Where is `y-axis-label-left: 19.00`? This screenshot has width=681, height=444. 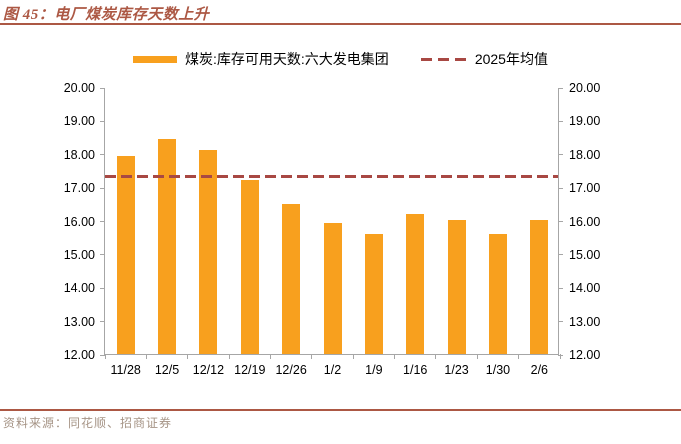 y-axis-label-left: 19.00 is located at coordinates (79, 121).